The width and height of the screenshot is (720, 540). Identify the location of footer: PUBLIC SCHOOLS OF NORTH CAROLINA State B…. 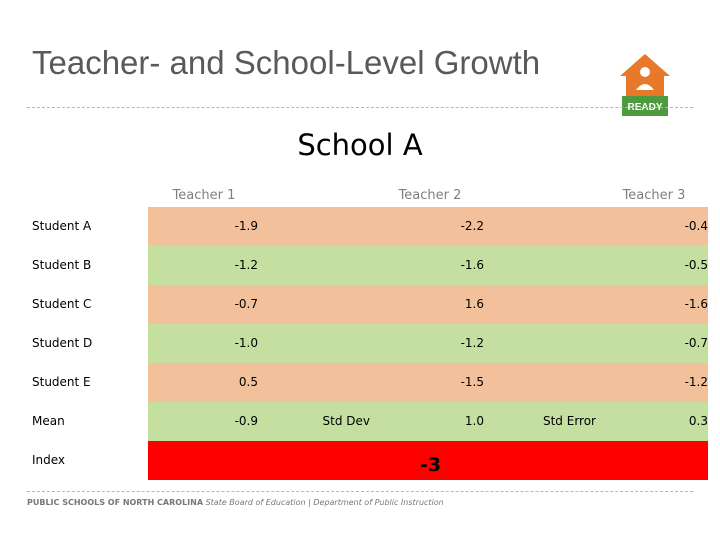
(235, 502).